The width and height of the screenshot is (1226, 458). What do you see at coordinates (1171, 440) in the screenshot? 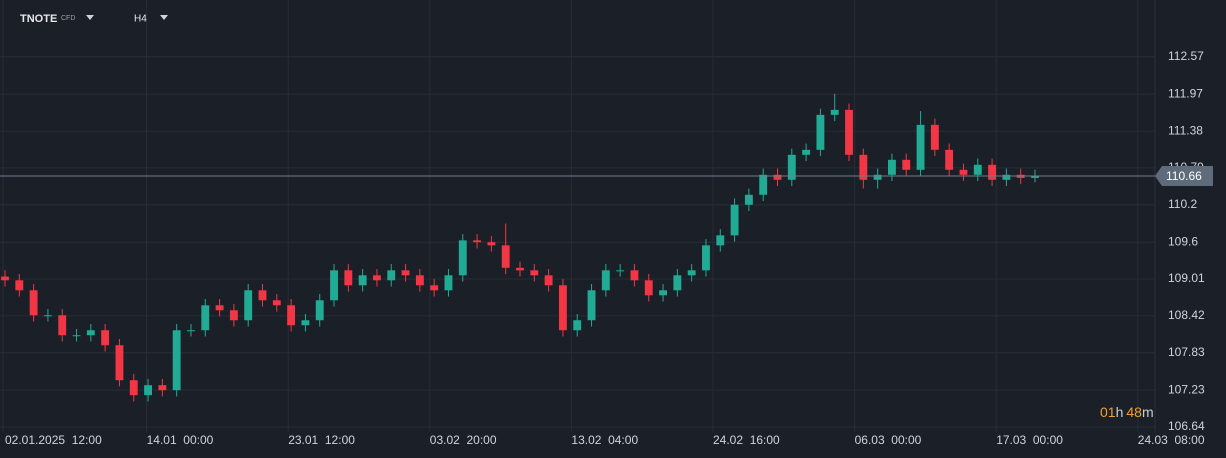
I see `x-tick-label: 24.03 08:00` at bounding box center [1171, 440].